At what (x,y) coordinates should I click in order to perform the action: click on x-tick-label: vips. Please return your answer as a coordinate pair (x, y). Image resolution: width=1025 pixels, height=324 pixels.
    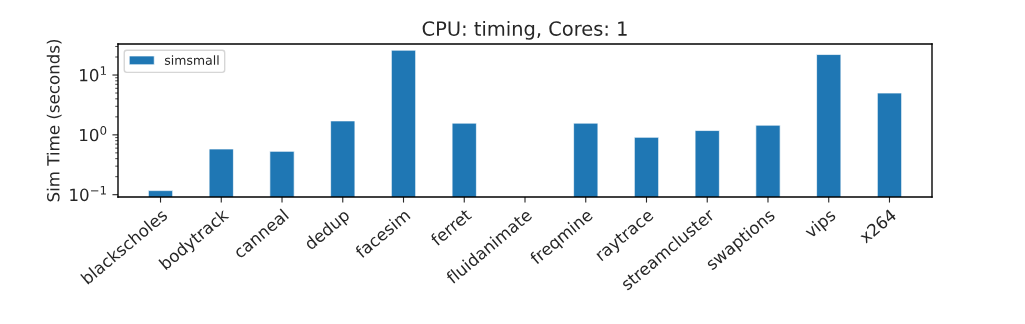
    Looking at the image, I should click on (821, 224).